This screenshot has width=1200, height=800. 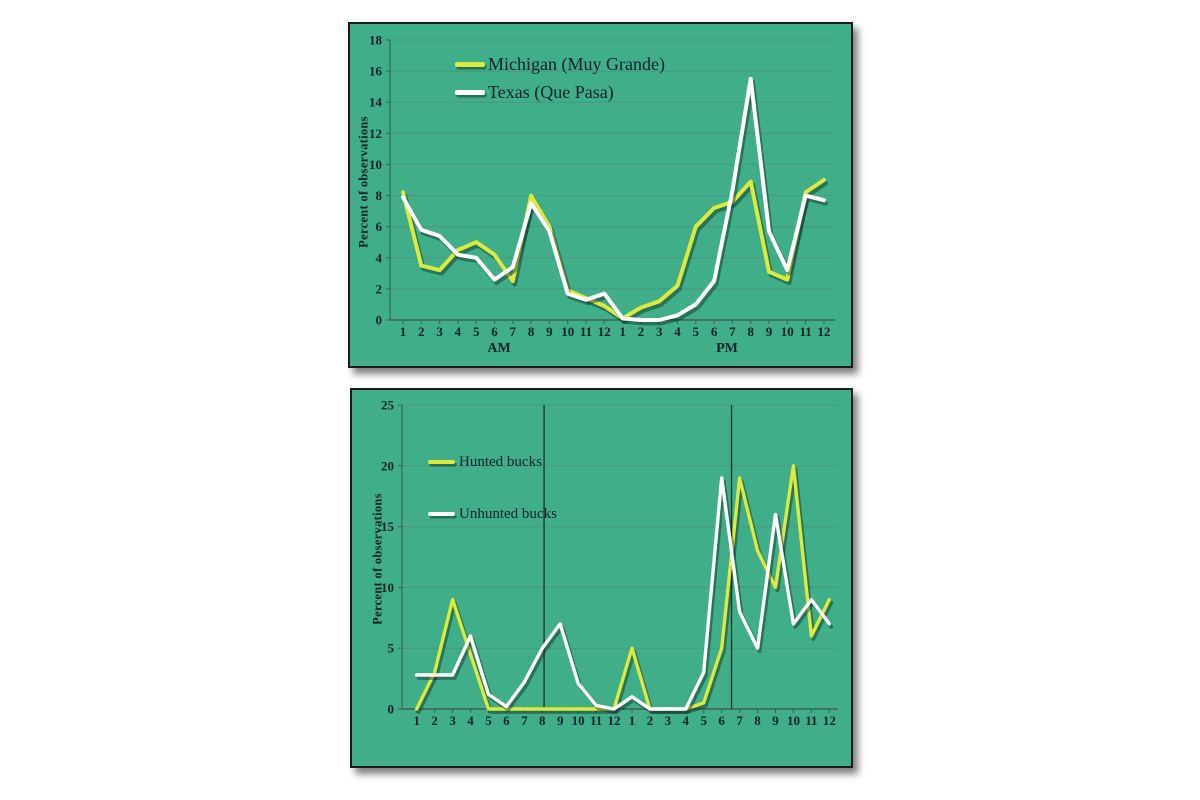 I want to click on hunted-bucks-line-swatch, so click(x=441, y=462).